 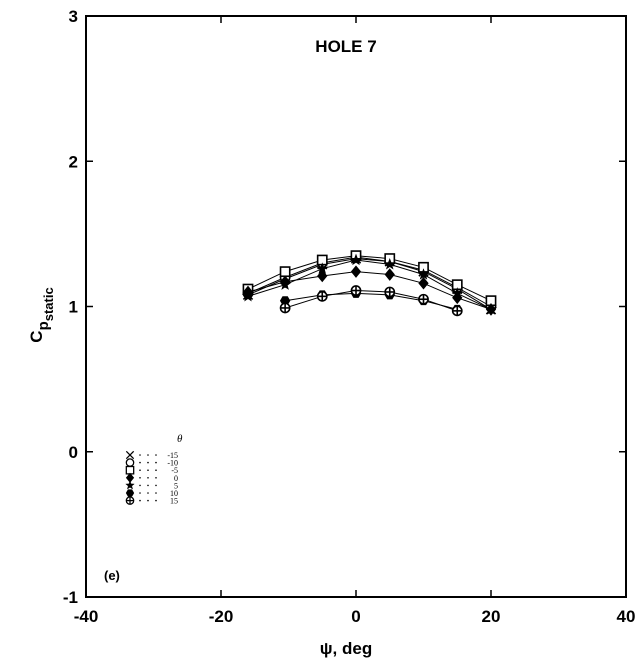 What do you see at coordinates (491, 616) in the screenshot?
I see `x-tick-label: 20` at bounding box center [491, 616].